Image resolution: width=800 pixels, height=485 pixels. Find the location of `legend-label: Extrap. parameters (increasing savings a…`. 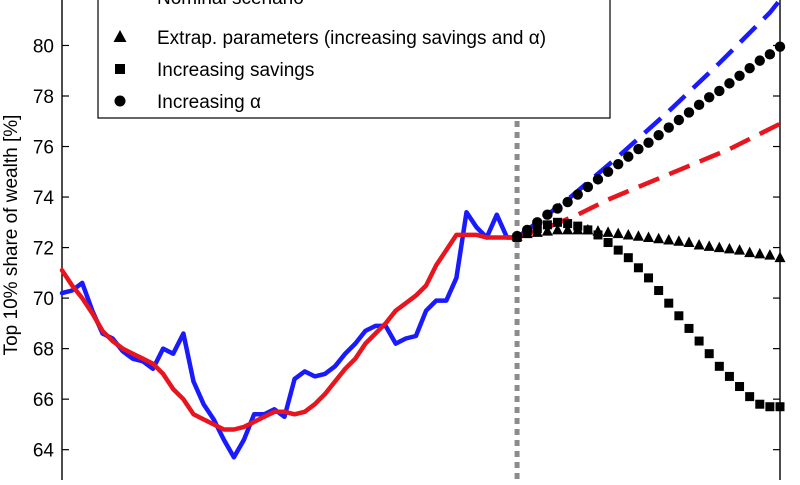

legend-label: Extrap. parameters (increasing savings a… is located at coordinates (351, 38).